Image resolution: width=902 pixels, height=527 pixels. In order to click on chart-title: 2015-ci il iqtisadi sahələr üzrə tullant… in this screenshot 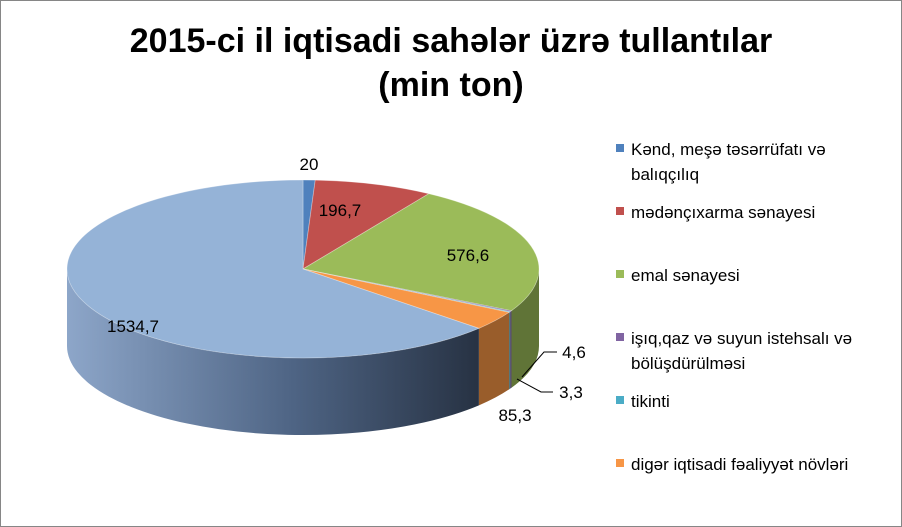, I will do `click(451, 41)`.